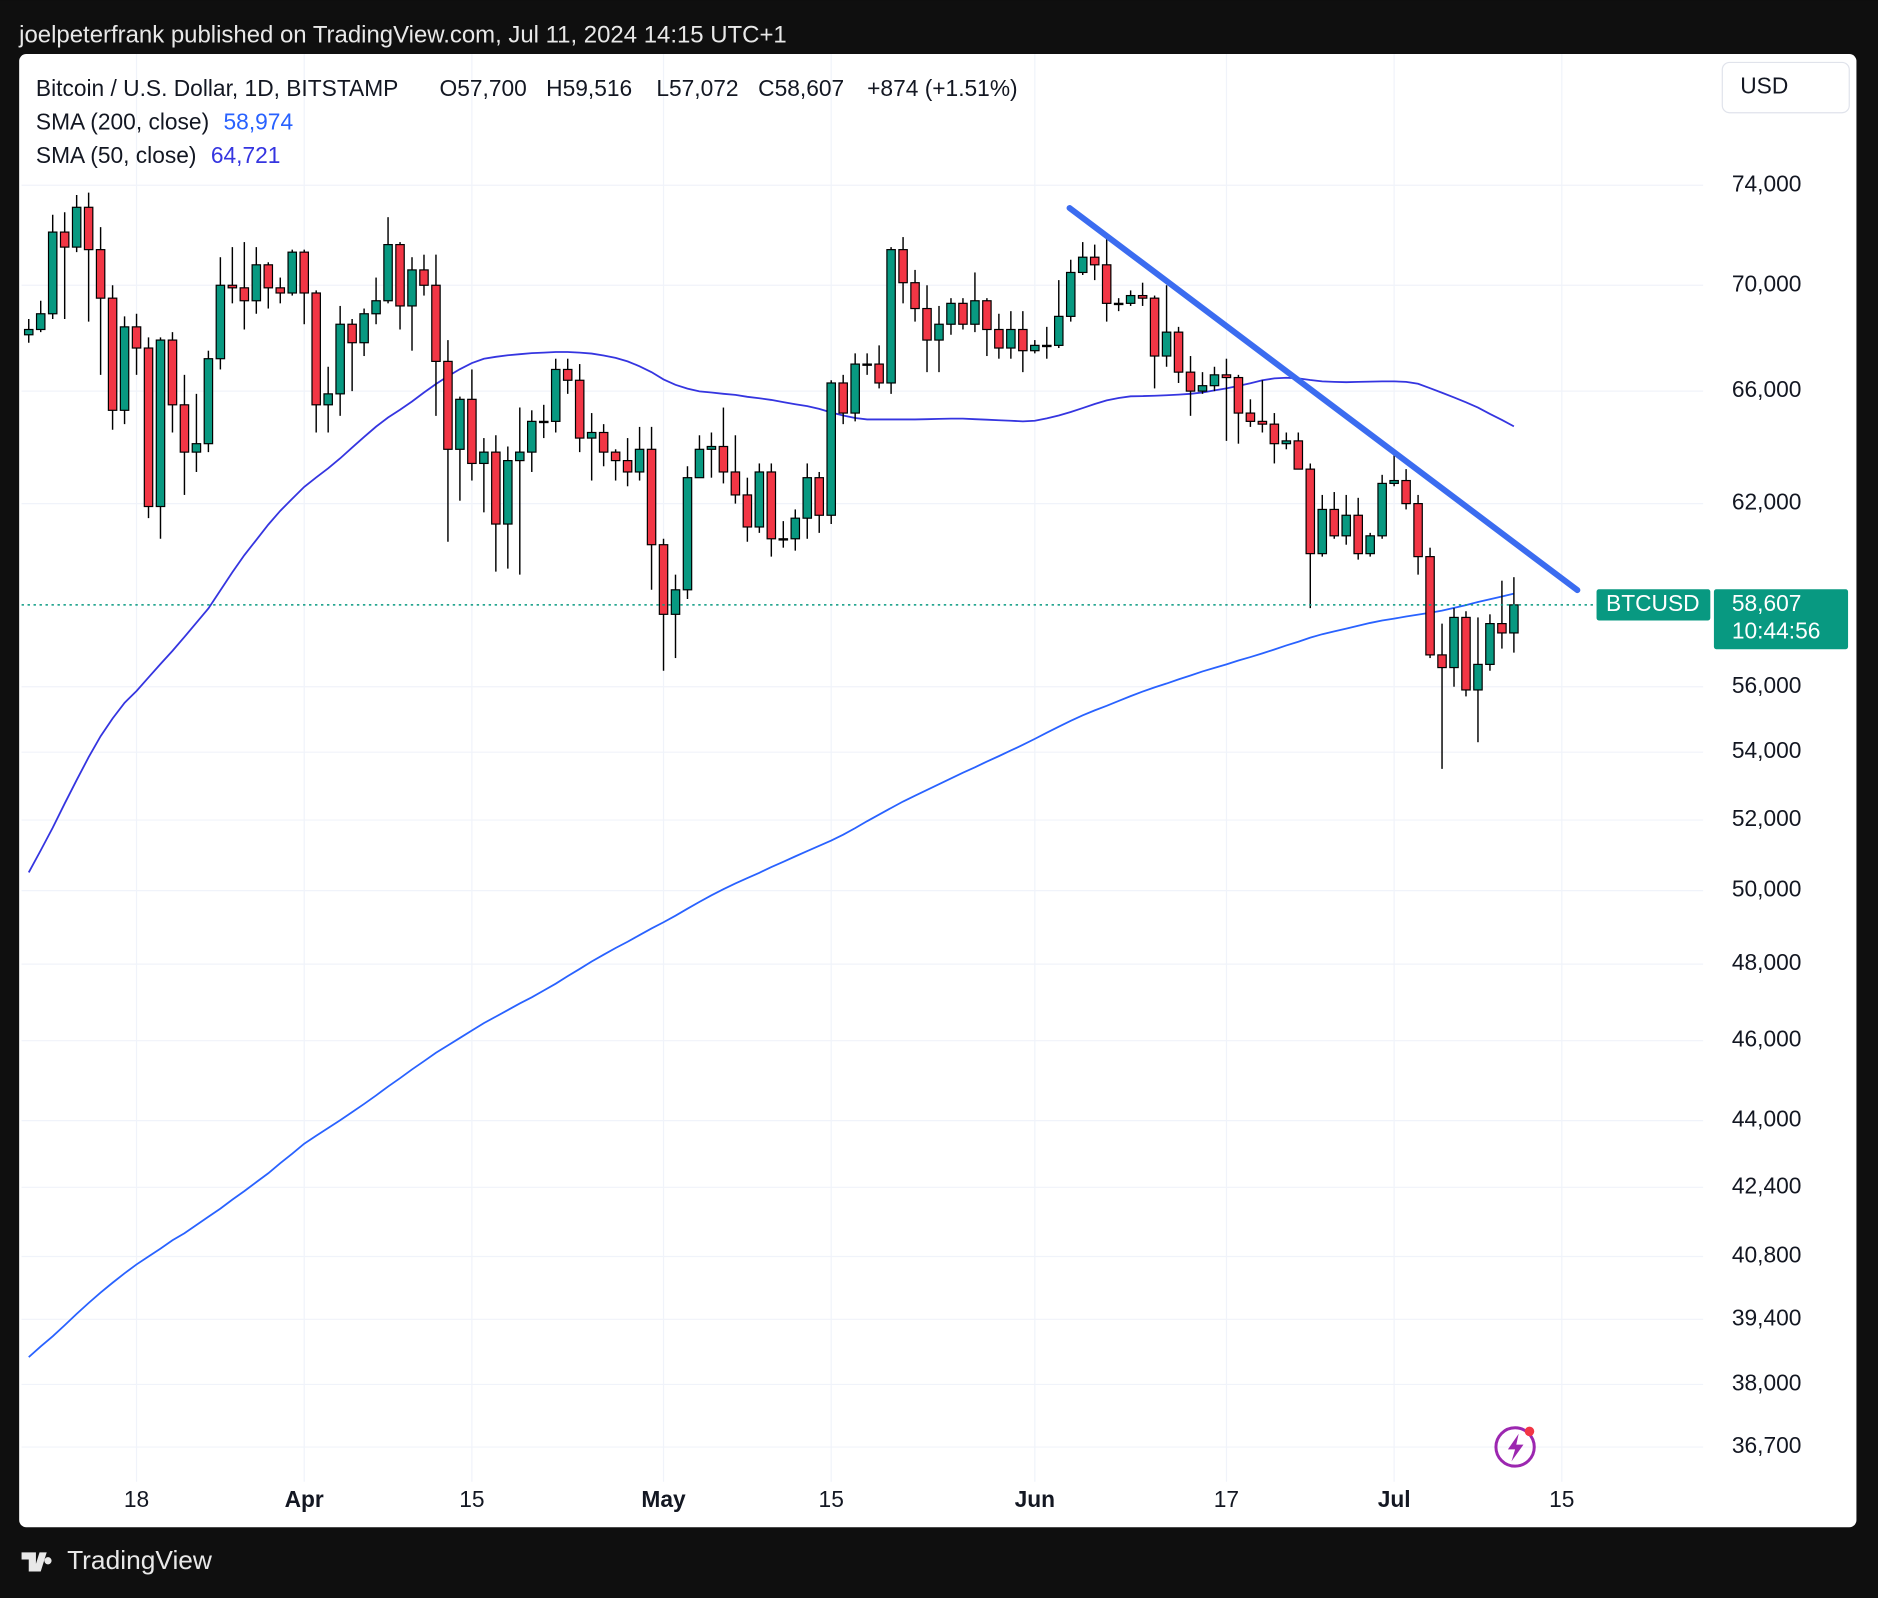  Describe the element at coordinates (1767, 502) in the screenshot. I see `y-tick-label: 62,000` at that location.